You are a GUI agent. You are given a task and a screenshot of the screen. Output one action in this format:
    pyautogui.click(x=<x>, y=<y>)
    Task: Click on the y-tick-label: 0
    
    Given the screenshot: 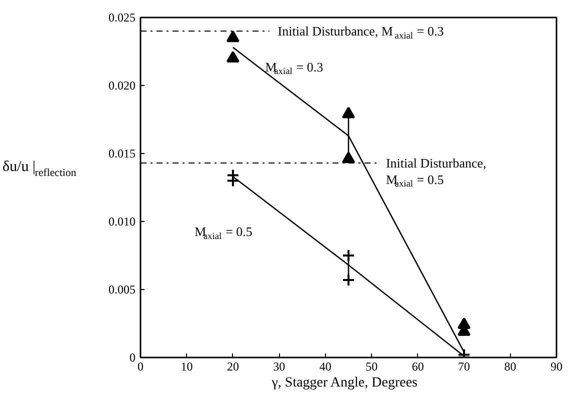 What is the action you would take?
    pyautogui.click(x=133, y=357)
    